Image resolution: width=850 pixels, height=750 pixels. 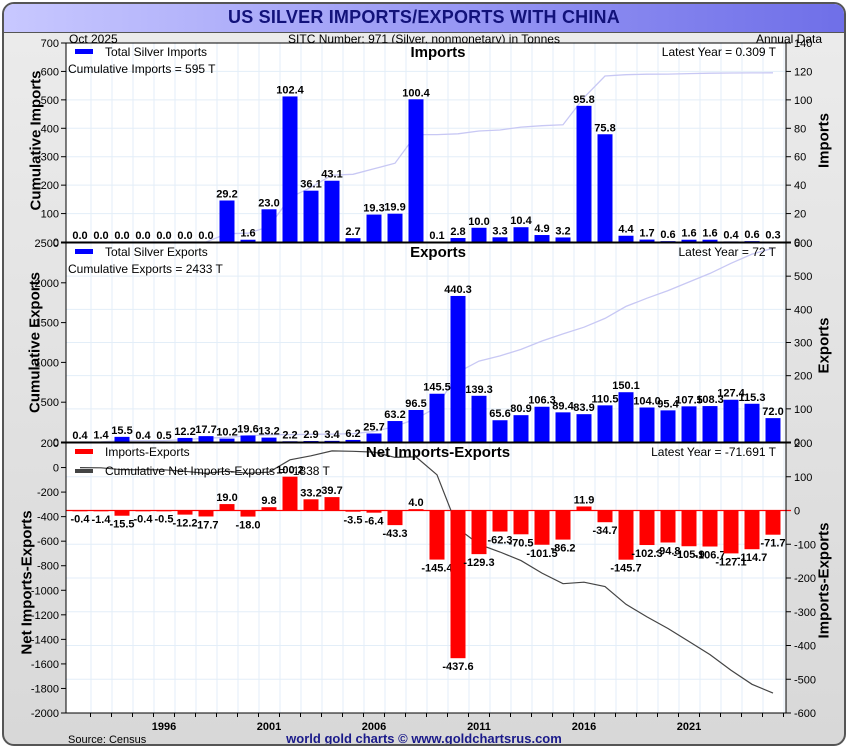 What do you see at coordinates (205, 525) in the screenshot?
I see `bar-value-label: -17.7` at bounding box center [205, 525].